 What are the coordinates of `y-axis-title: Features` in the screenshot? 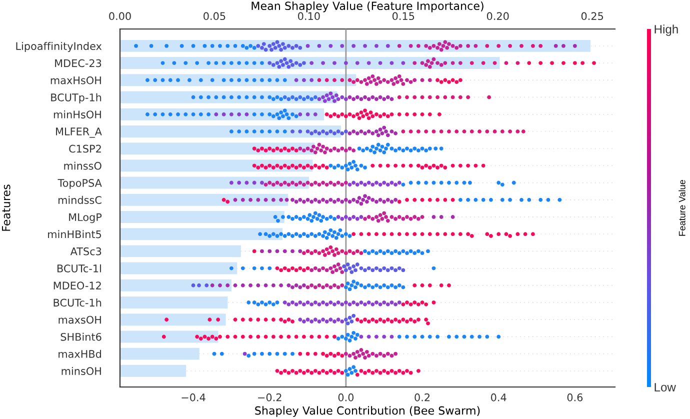 It's located at (6, 207).